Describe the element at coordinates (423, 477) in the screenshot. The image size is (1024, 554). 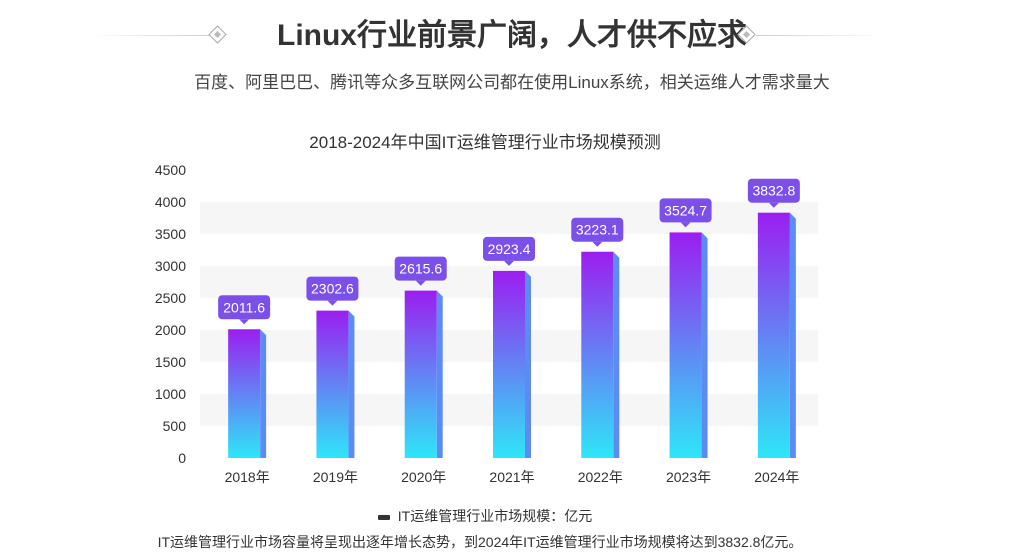
I see `x-tick-label: 2020年` at that location.